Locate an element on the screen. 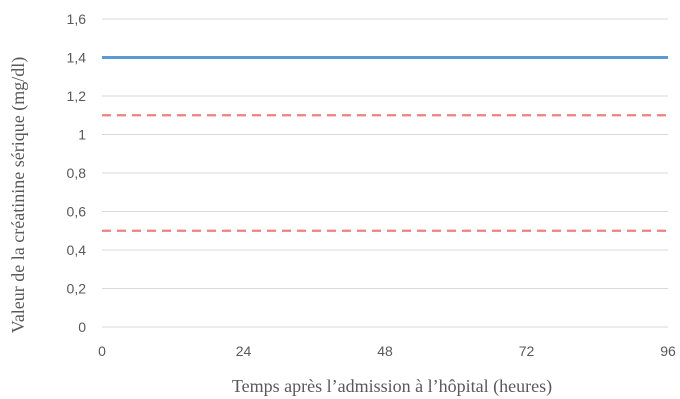 This screenshot has width=680, height=399. y-tick-label: 0,6 is located at coordinates (77, 212).